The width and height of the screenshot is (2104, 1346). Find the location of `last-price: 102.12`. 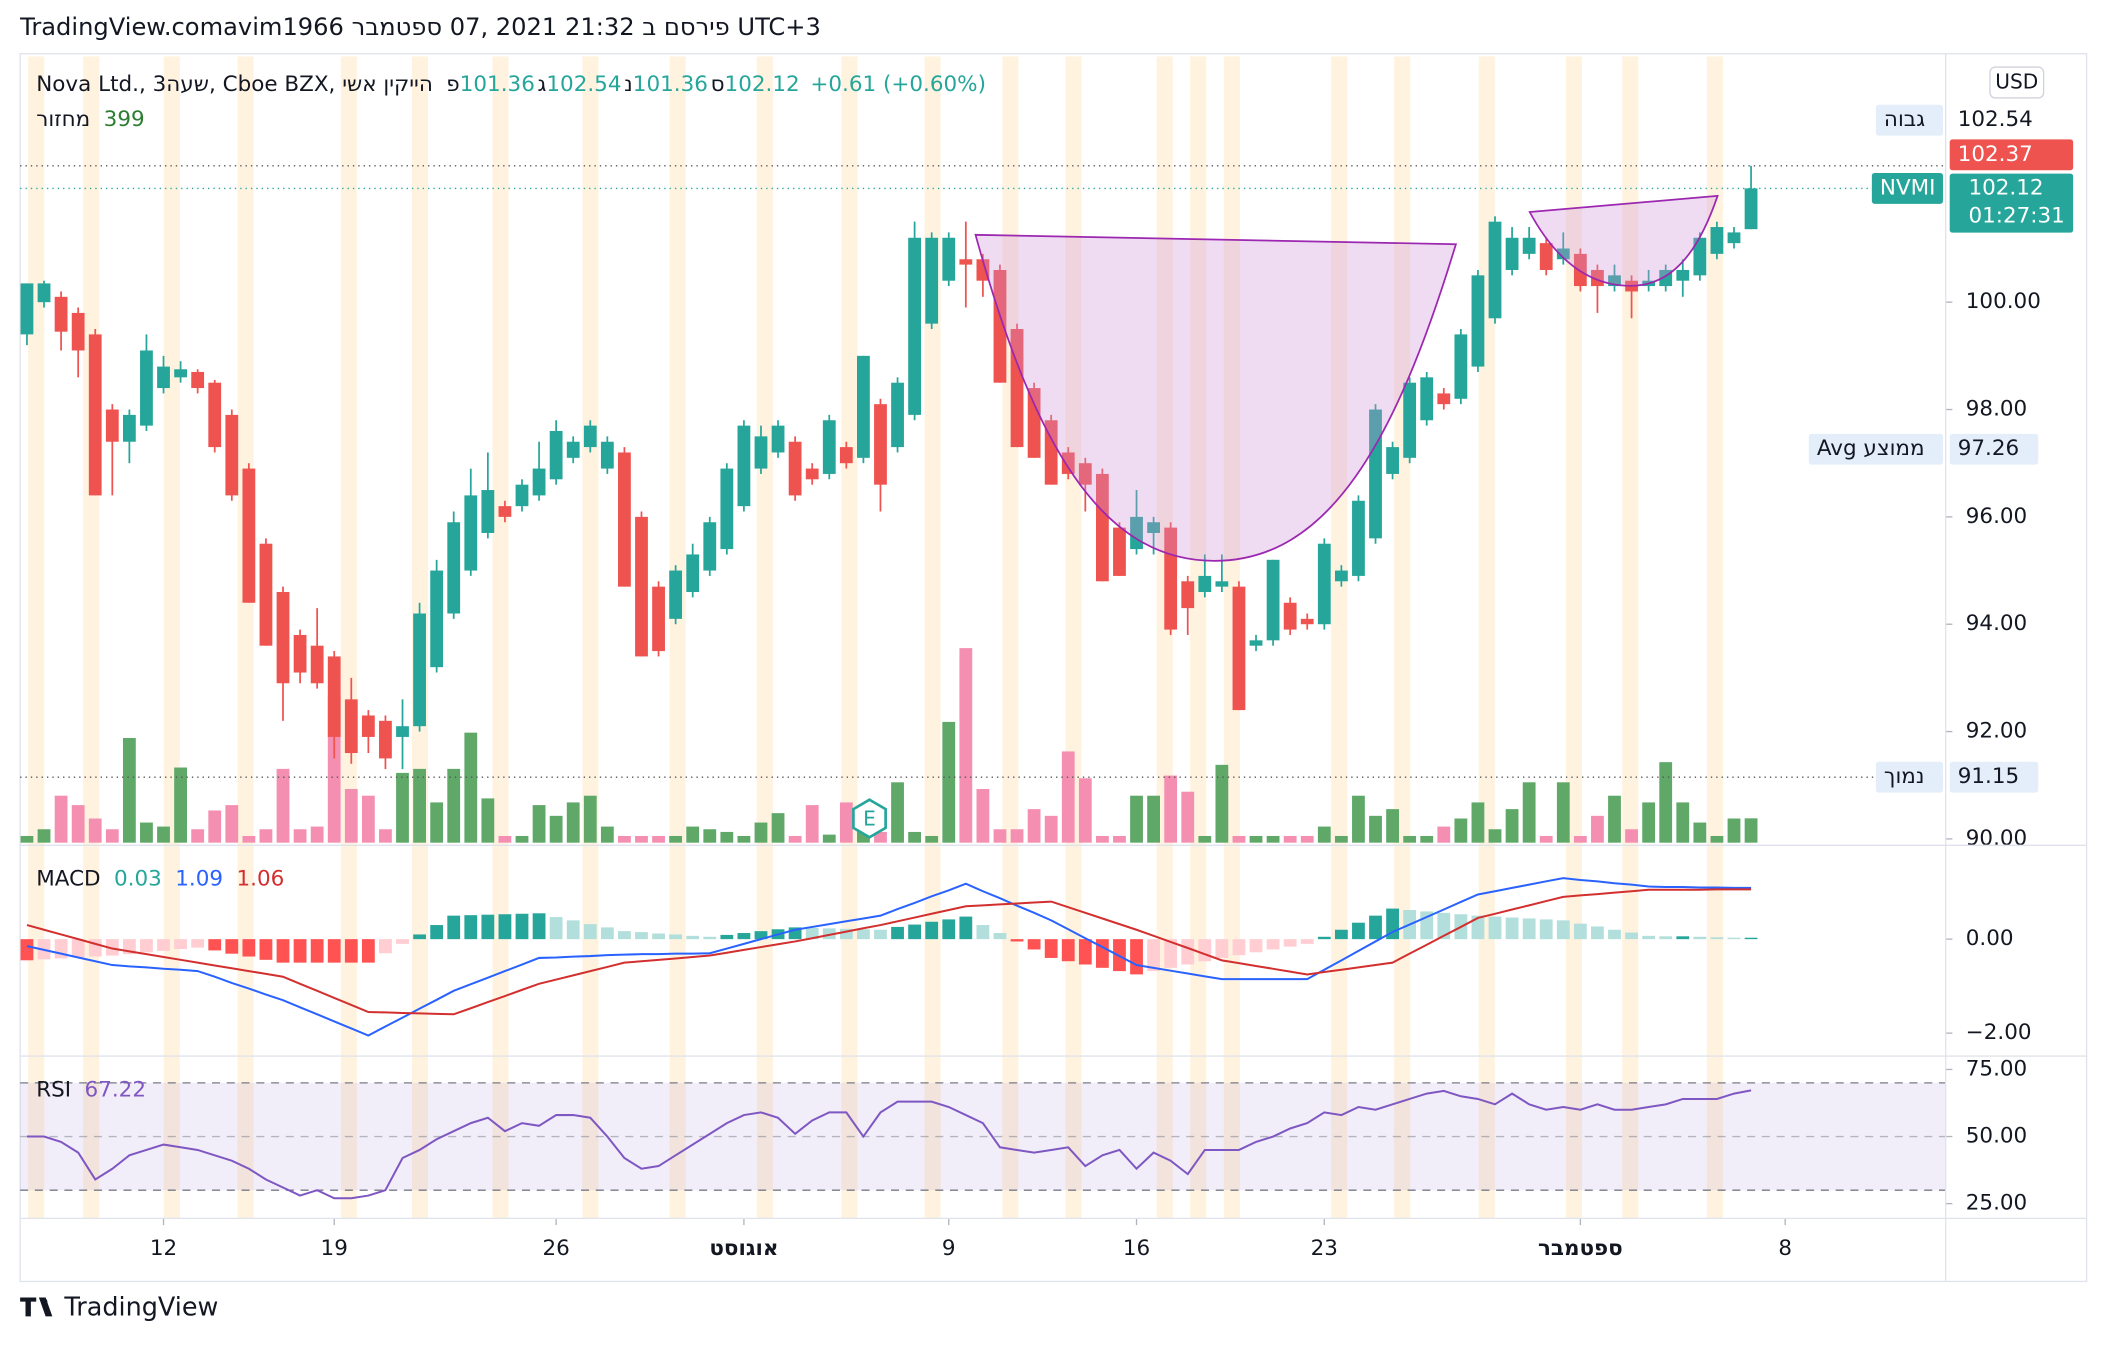

last-price: 102.12 is located at coordinates (2005, 187).